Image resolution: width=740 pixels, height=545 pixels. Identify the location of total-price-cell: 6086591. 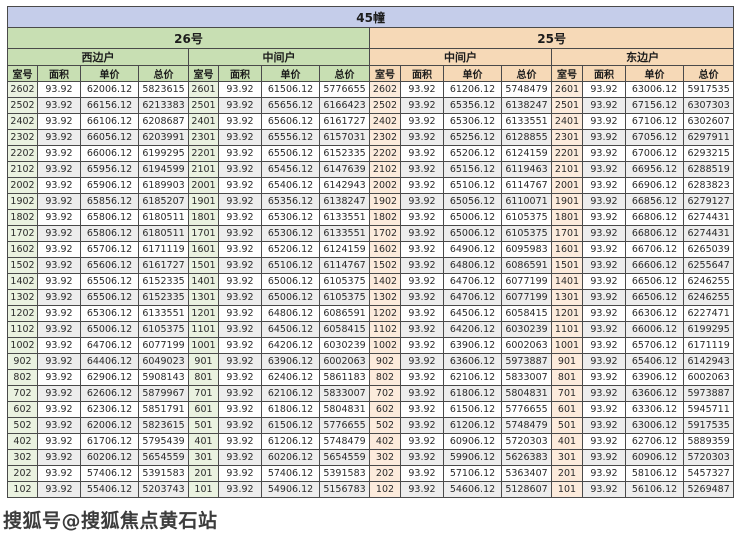
(526, 265).